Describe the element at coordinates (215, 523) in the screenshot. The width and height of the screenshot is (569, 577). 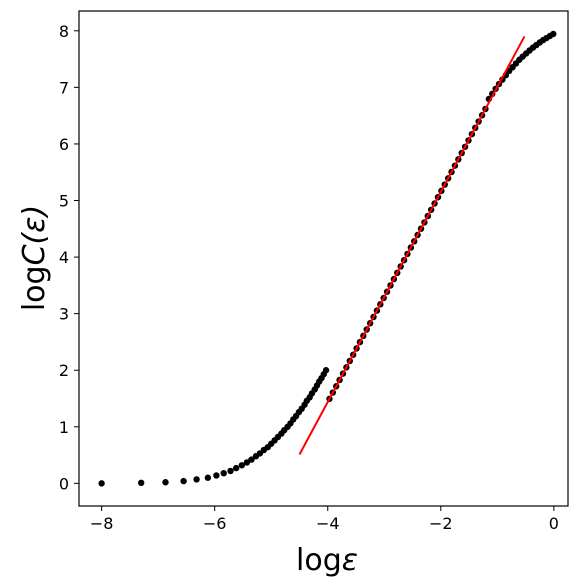
I see `x-tick-label: −6` at that location.